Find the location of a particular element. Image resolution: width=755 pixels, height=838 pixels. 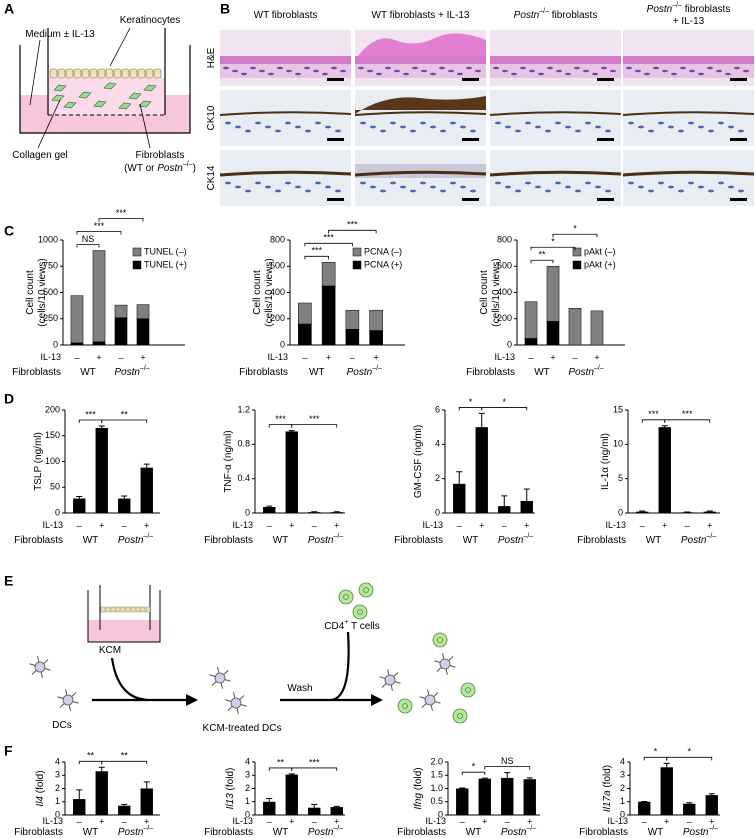

label: Wash is located at coordinates (299, 688).